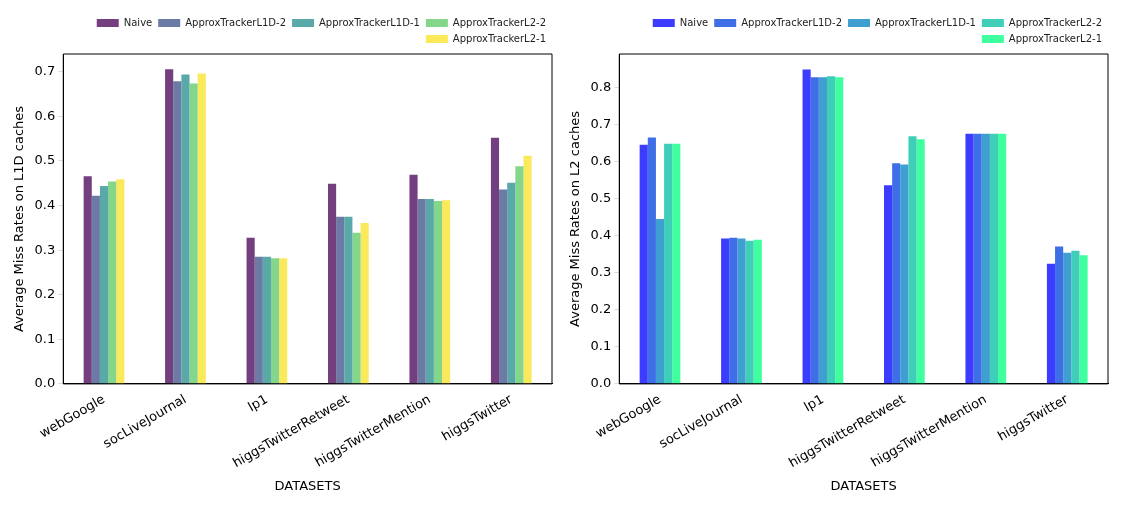 This screenshot has height=506, width=1124. What do you see at coordinates (601, 86) in the screenshot?
I see `y-tick-label: 0.8` at bounding box center [601, 86].